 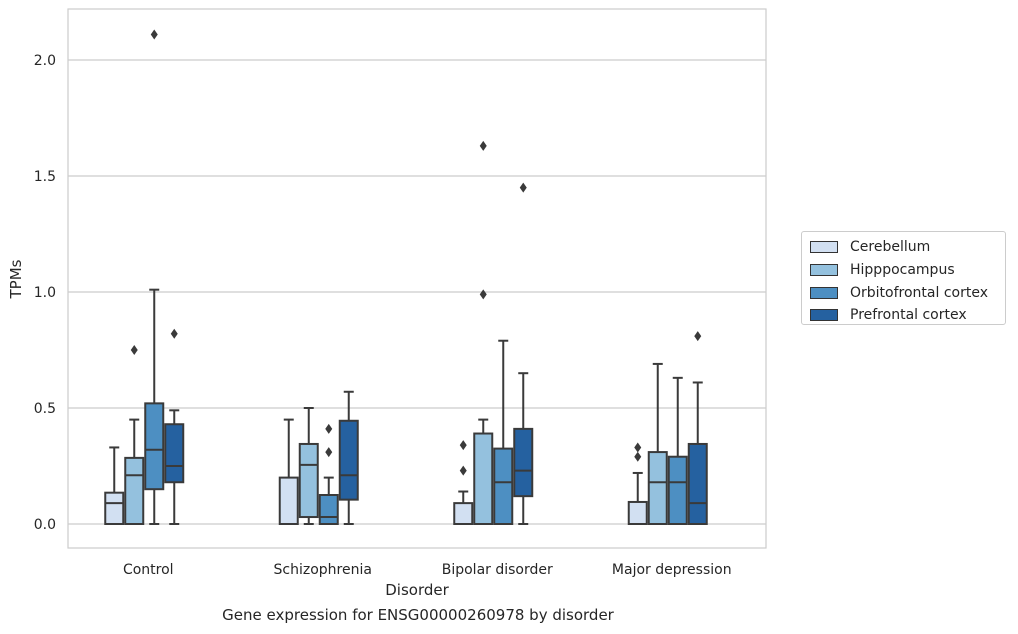 I want to click on y-tick-labels: 0.0 0.5 1.0 1.5 2.0, so click(x=45, y=293).